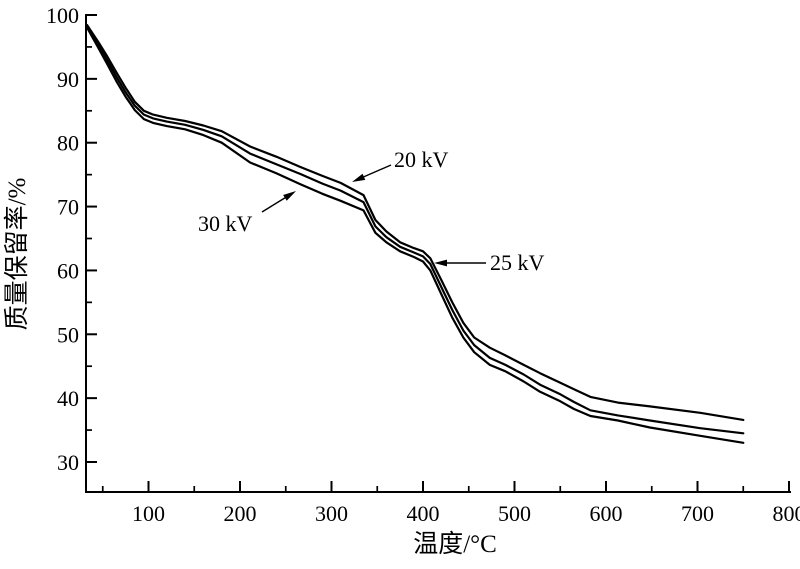 The width and height of the screenshot is (800, 569). Describe the element at coordinates (786, 513) in the screenshot. I see `x-tick-label: 800` at that location.